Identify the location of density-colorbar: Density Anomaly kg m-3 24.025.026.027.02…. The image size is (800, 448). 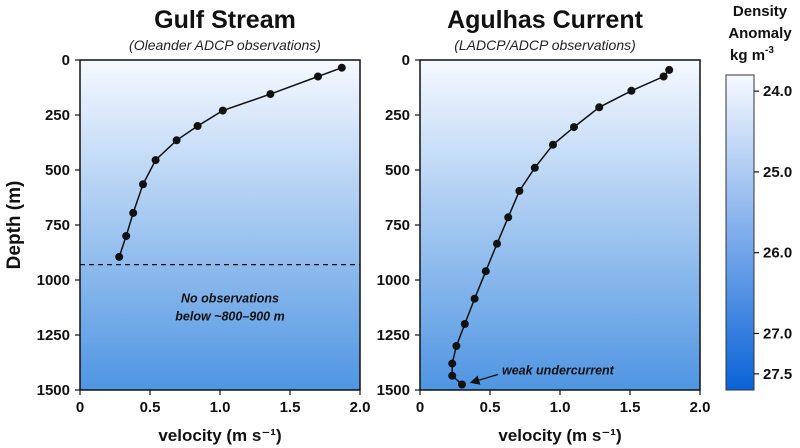
(758, 197).